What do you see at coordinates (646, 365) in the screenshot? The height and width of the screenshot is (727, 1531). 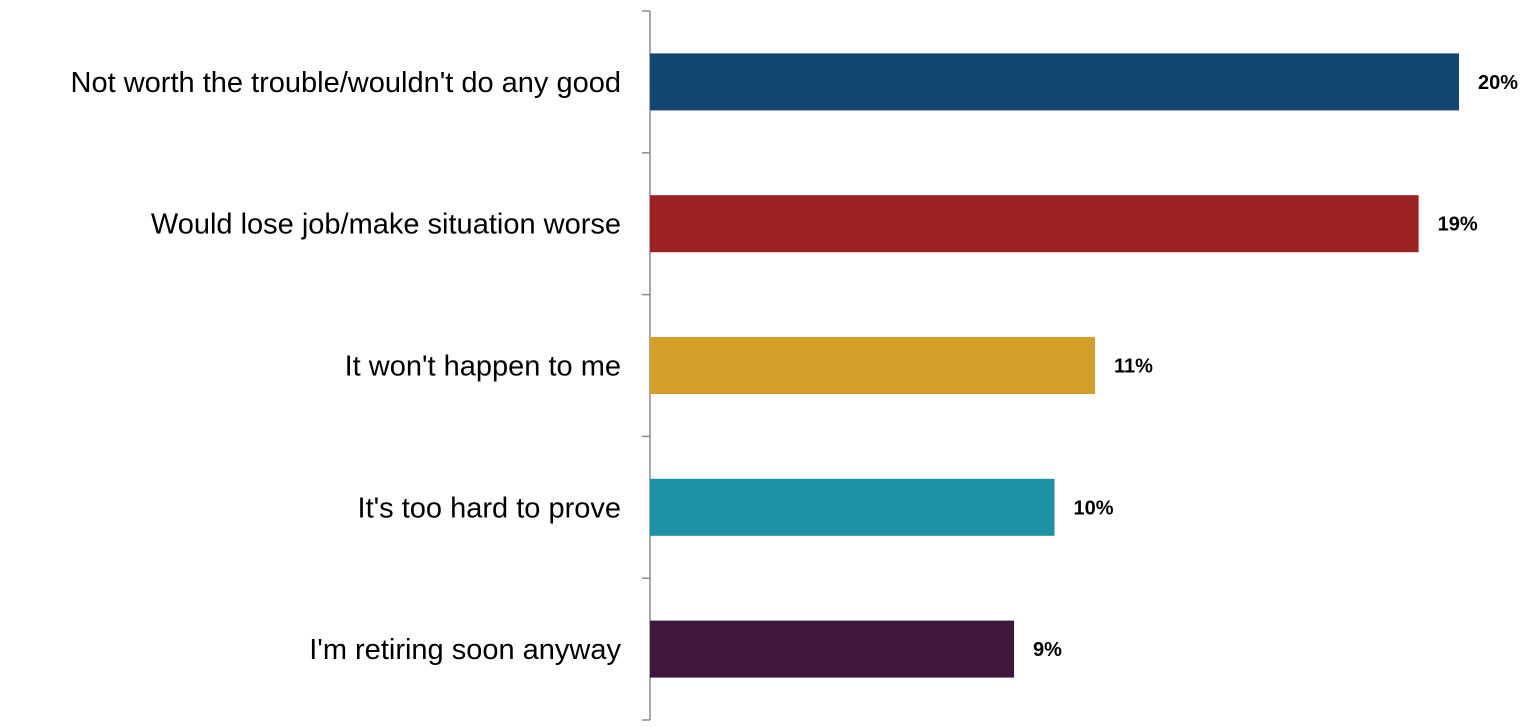 I see `category-axis` at bounding box center [646, 365].